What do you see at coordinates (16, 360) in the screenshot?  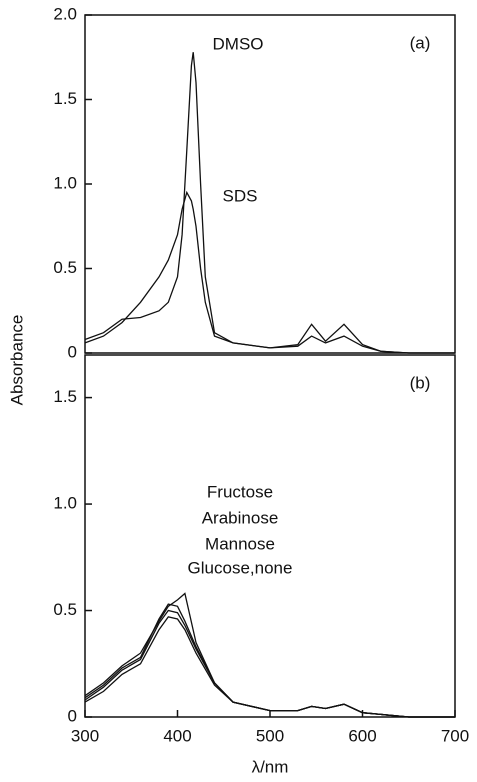 I see `y-axis-label: Absorbance` at bounding box center [16, 360].